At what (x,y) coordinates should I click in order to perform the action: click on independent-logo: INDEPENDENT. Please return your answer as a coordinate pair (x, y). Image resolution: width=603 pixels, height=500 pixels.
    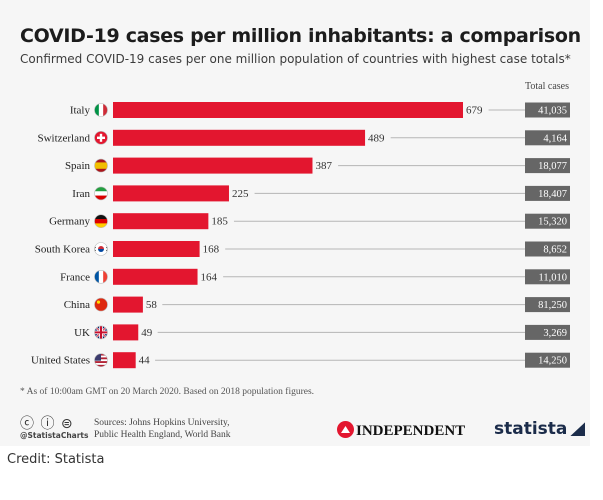
    Looking at the image, I should click on (401, 430).